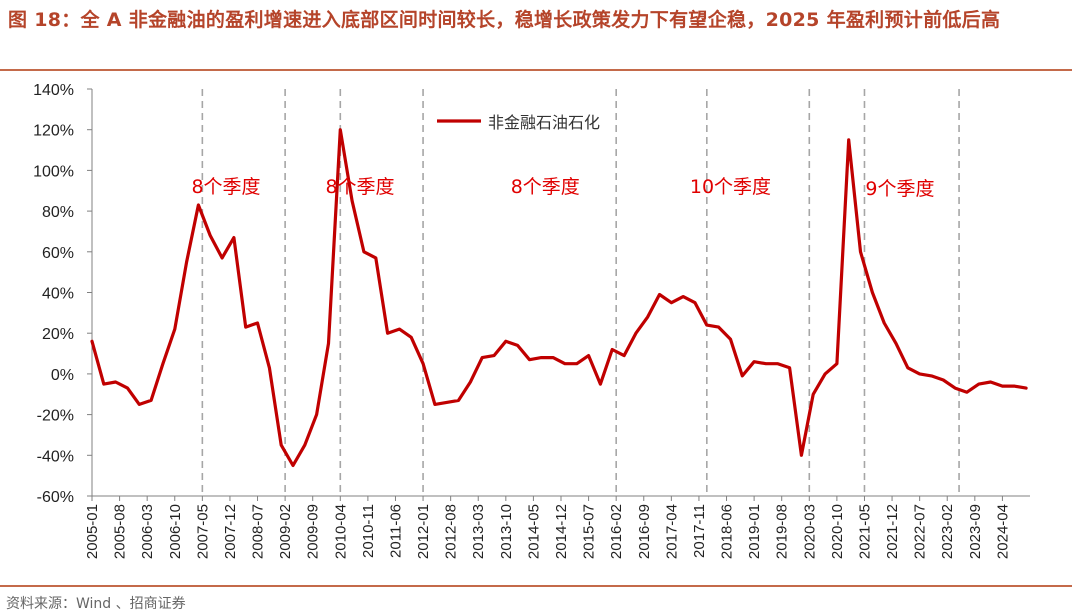 The image size is (1080, 614). Describe the element at coordinates (53, 90) in the screenshot. I see `y-tick-label: 140%` at that location.